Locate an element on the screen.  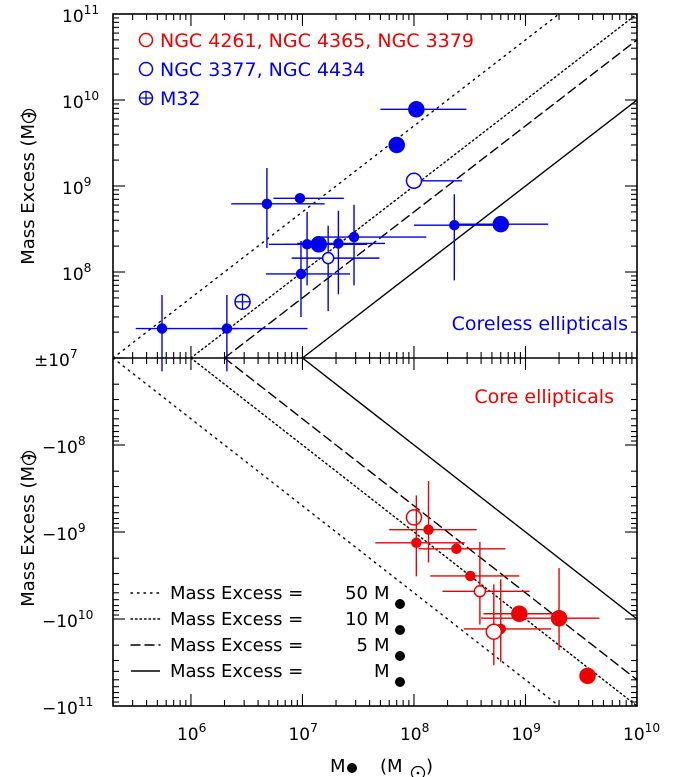
y-tick-label-bottom-0-base: −10 is located at coordinates (60, 448).